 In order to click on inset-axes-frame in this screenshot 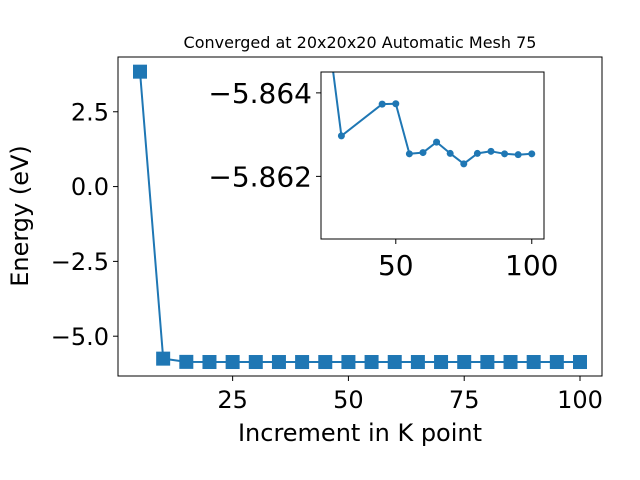, I will do `click(432, 155)`.